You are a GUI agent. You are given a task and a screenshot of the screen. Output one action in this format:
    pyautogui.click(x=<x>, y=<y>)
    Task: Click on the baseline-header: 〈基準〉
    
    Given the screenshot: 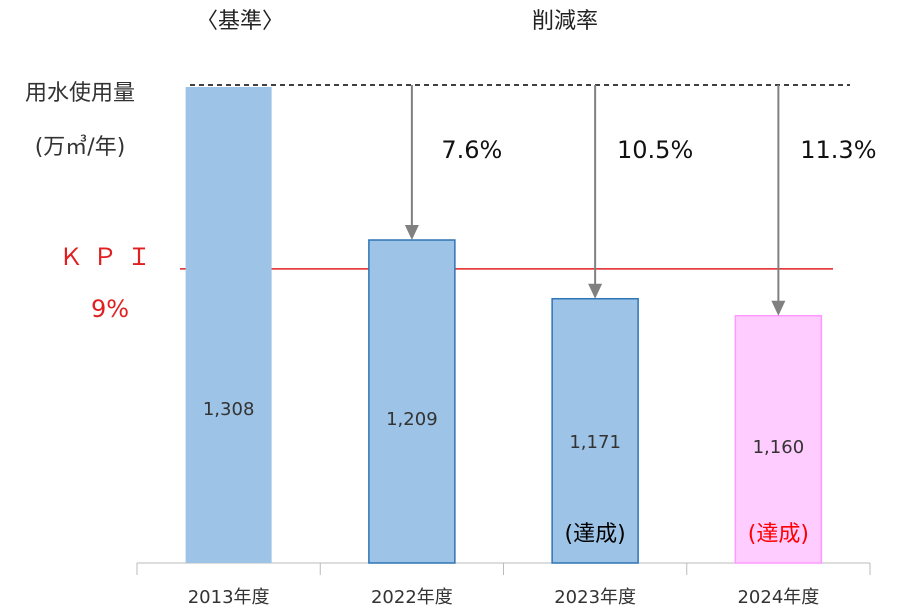 What is the action you would take?
    pyautogui.click(x=240, y=21)
    